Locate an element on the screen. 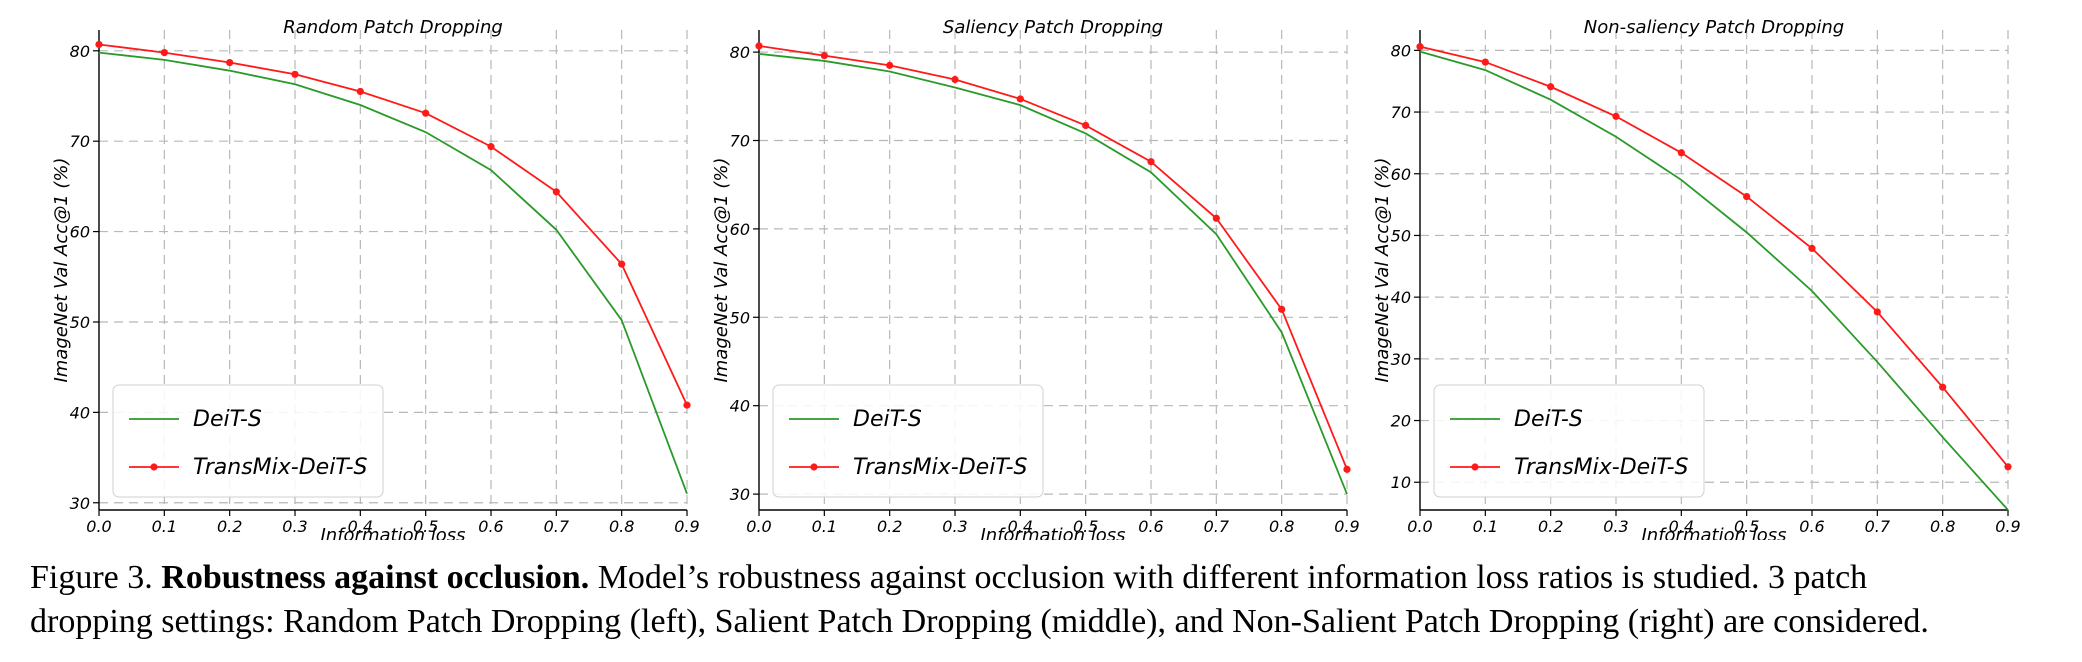 This screenshot has height=662, width=2082. chart-title: Non-saliency Patch Dropping is located at coordinates (1714, 27).